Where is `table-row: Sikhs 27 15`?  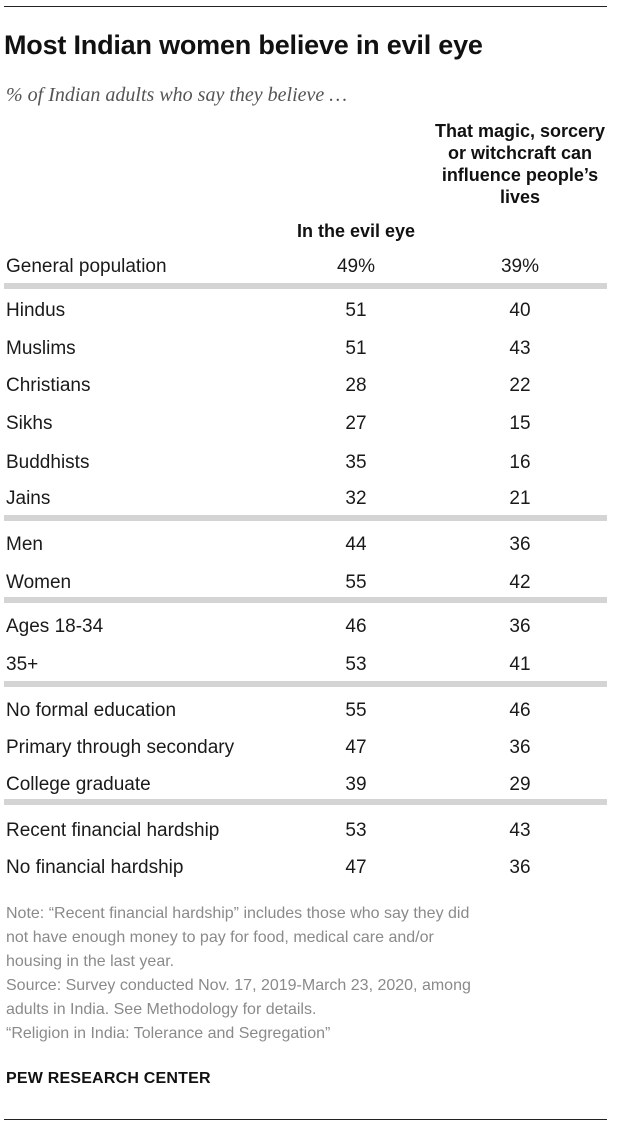 table-row: Sikhs 27 15 is located at coordinates (310, 424).